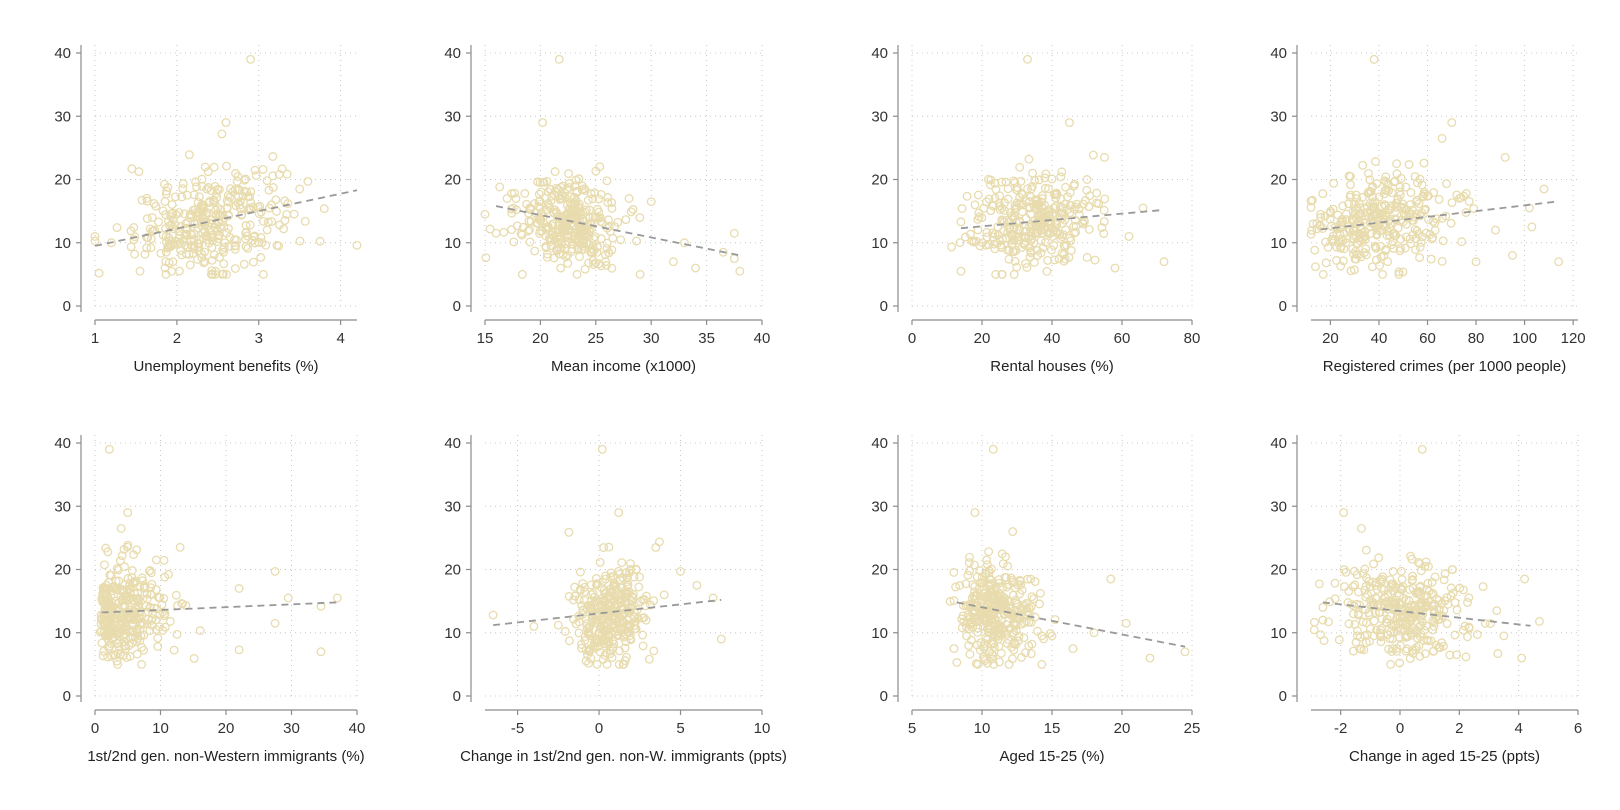  What do you see at coordinates (160, 728) in the screenshot?
I see `x-tick-label: 10` at bounding box center [160, 728].